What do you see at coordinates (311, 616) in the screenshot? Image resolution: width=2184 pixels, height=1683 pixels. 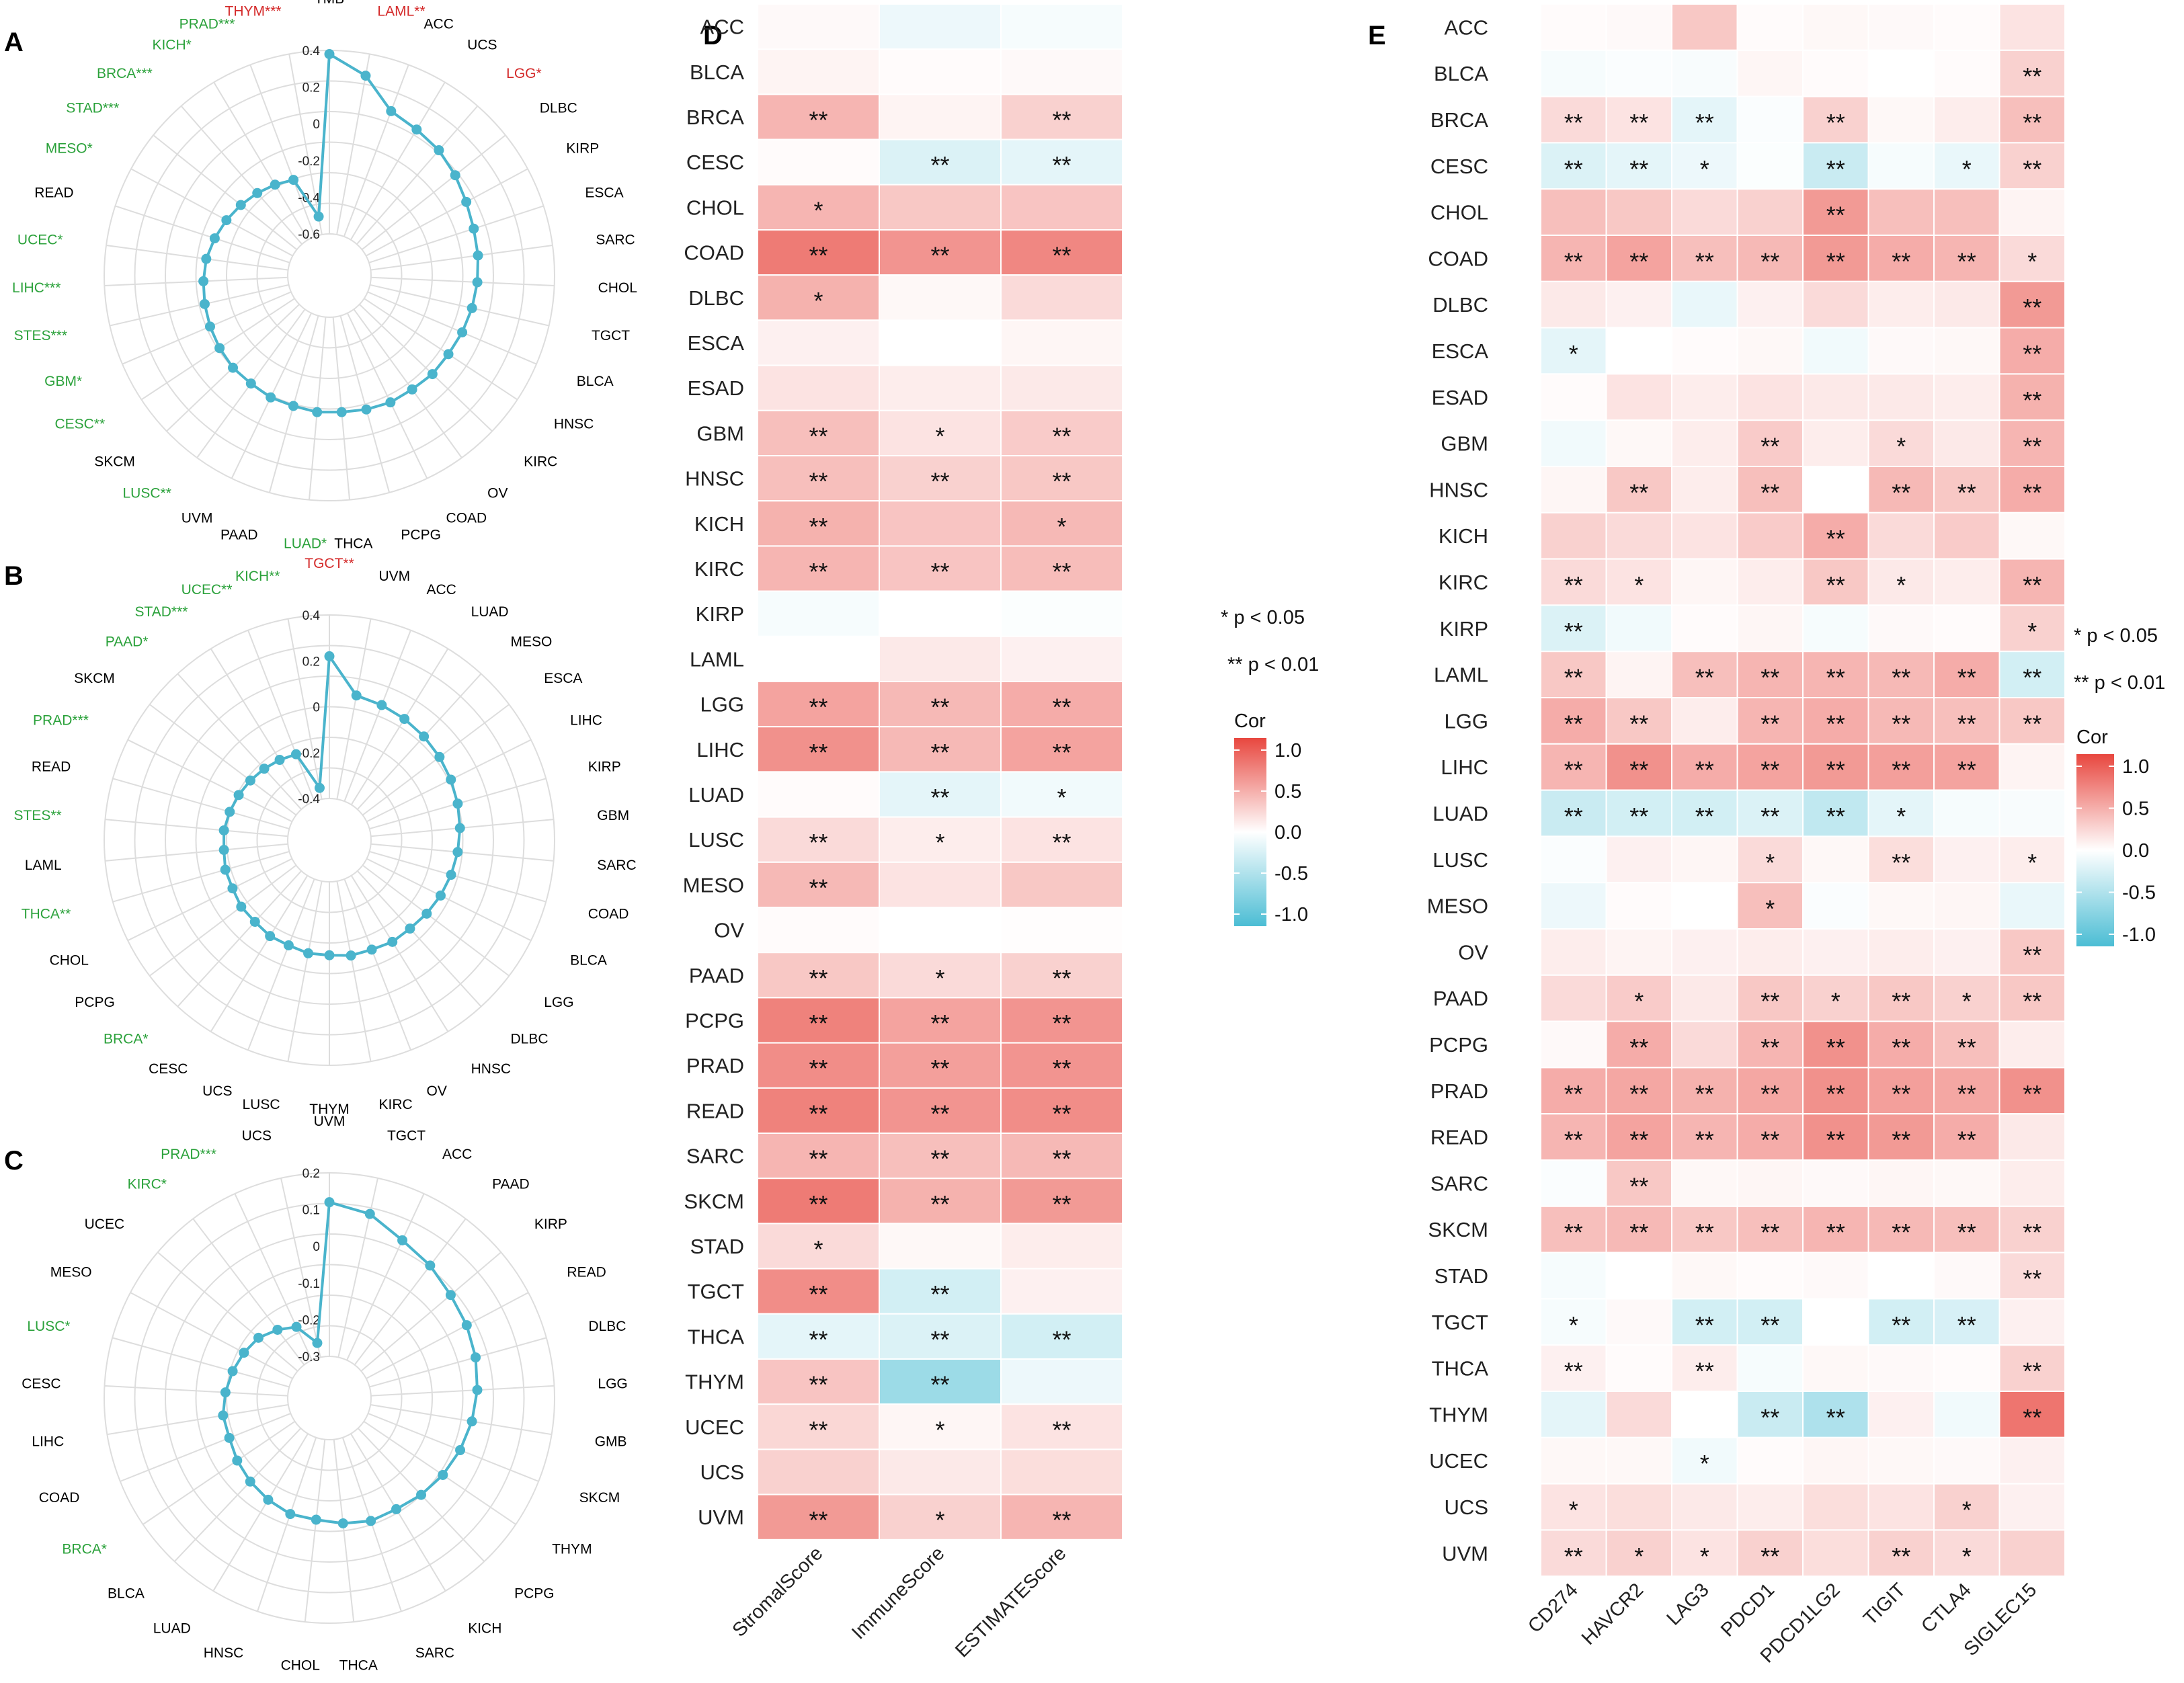 I see `panel-b-rtick: 0.4` at bounding box center [311, 616].